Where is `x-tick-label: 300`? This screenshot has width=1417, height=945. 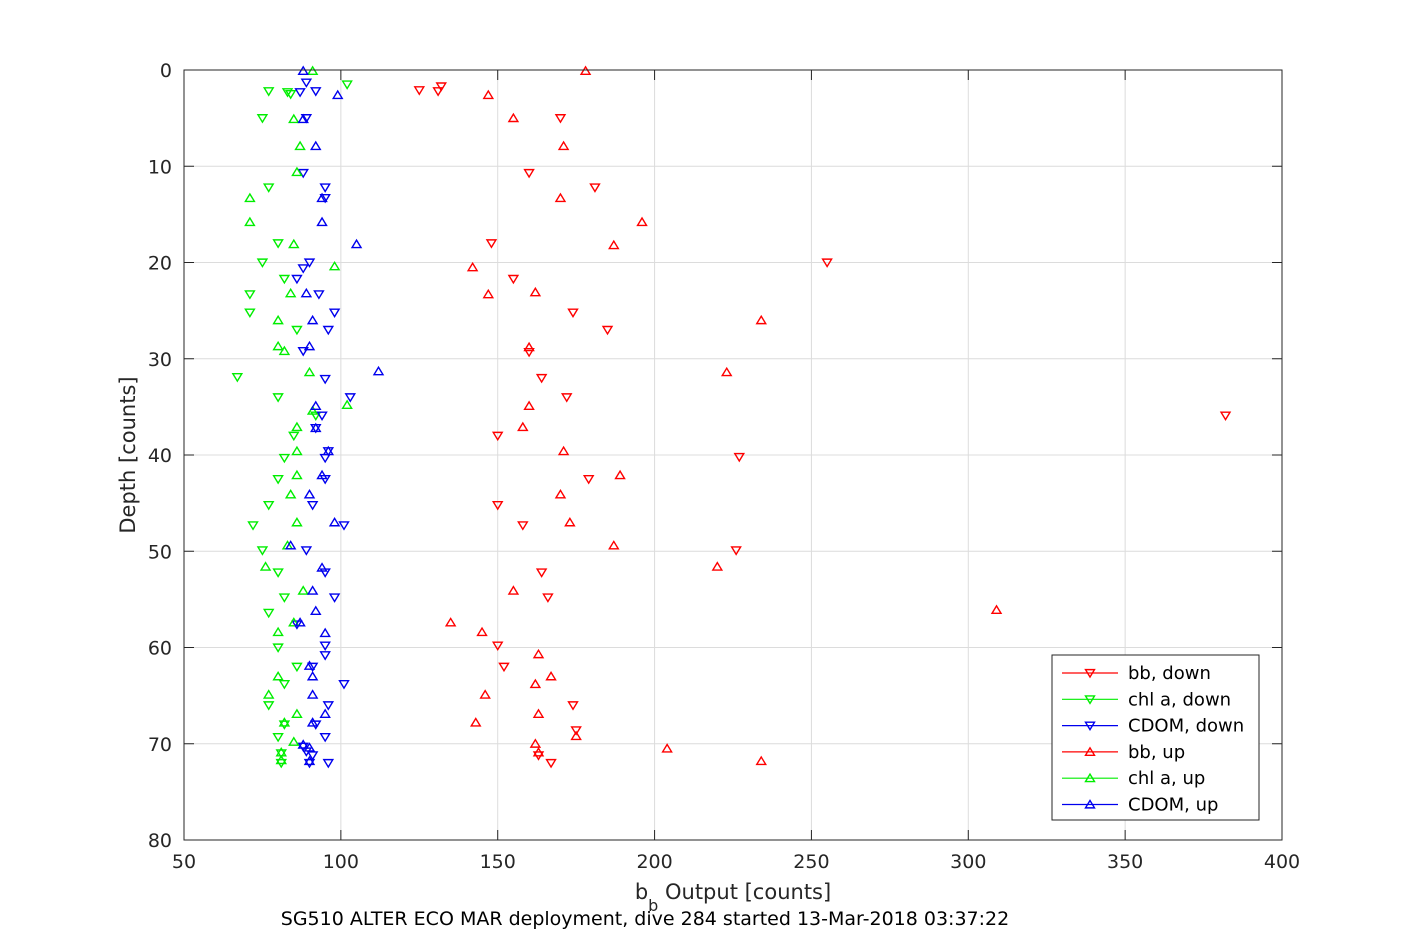 x-tick-label: 300 is located at coordinates (968, 862).